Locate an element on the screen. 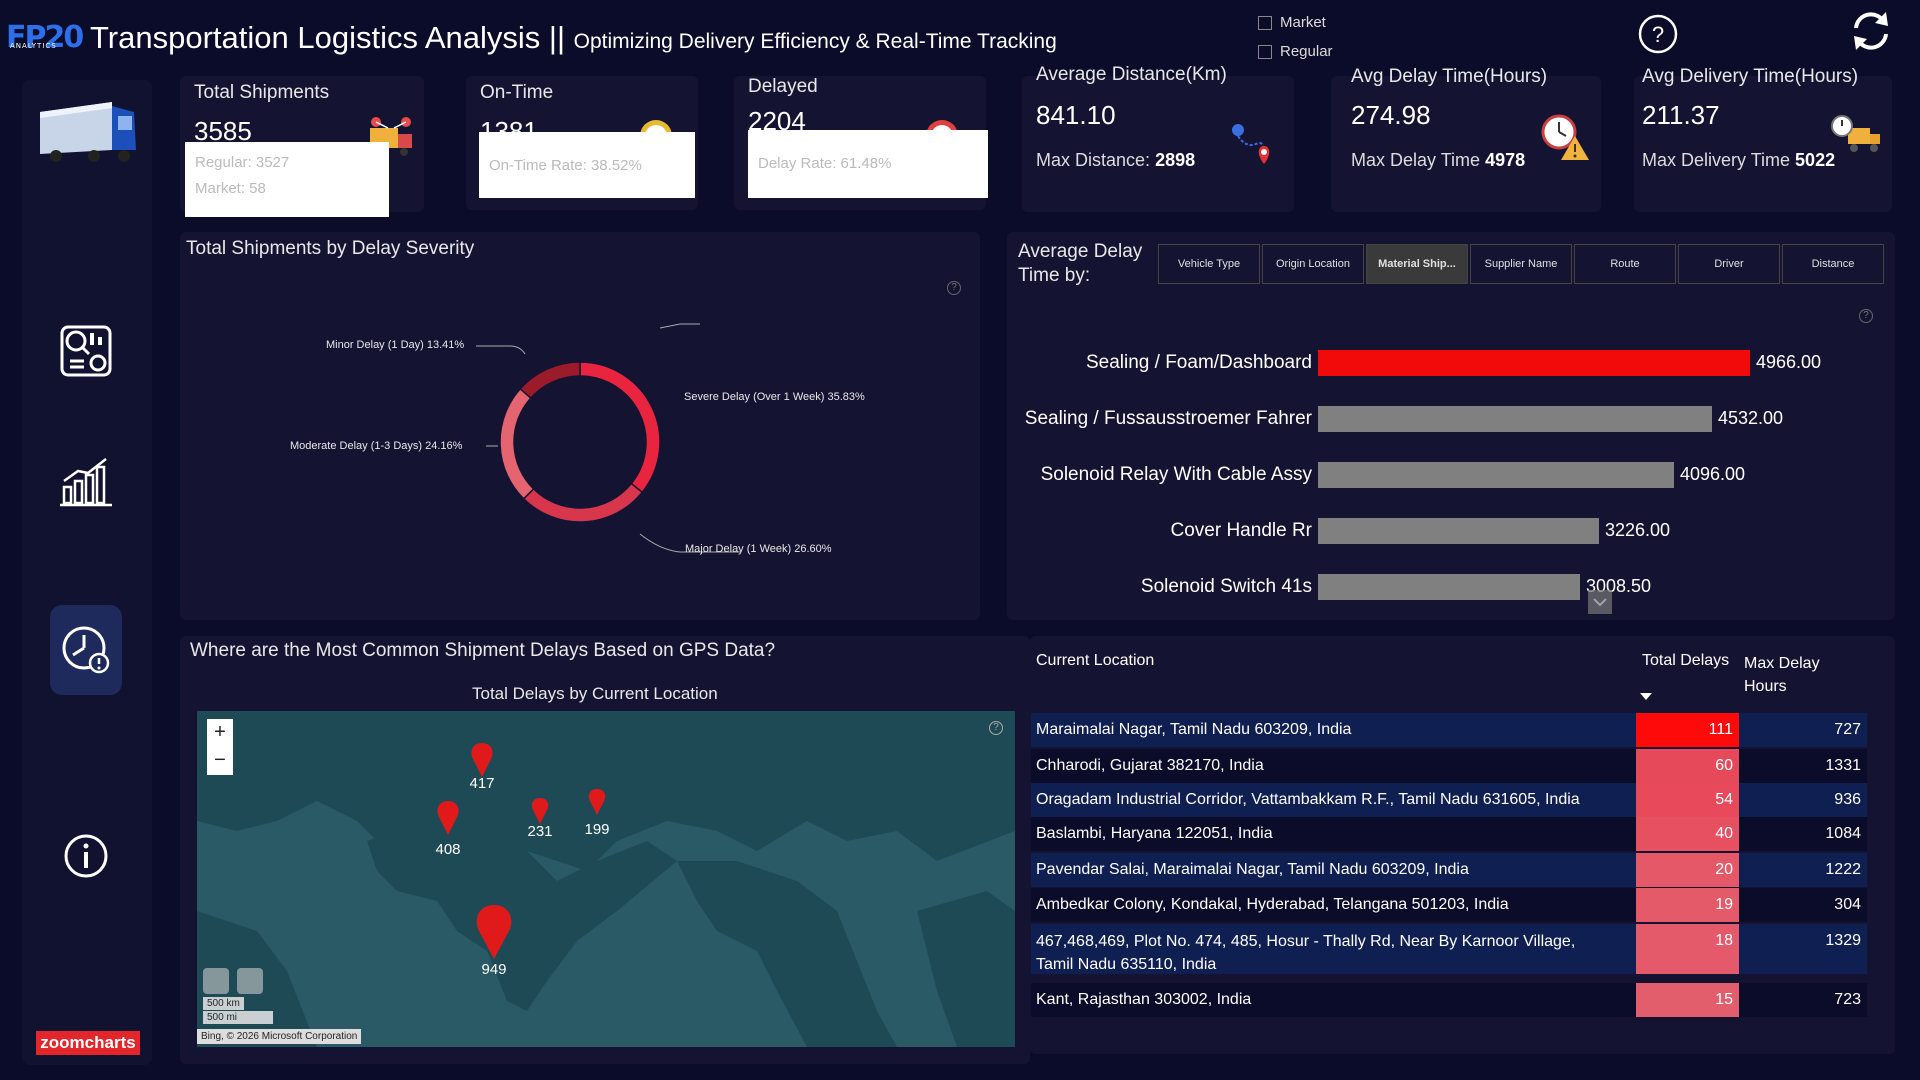  nav-delays-button is located at coordinates (86, 650).